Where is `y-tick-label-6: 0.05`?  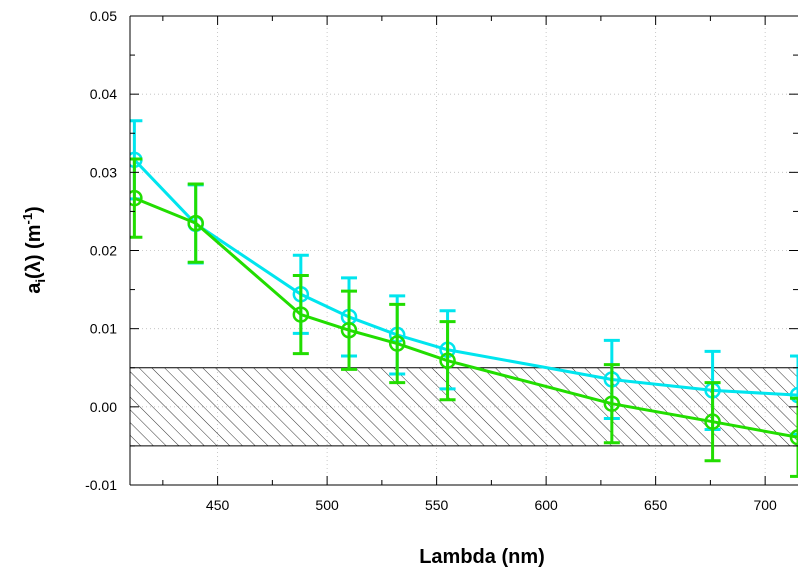
y-tick-label-6: 0.05 is located at coordinates (103, 16).